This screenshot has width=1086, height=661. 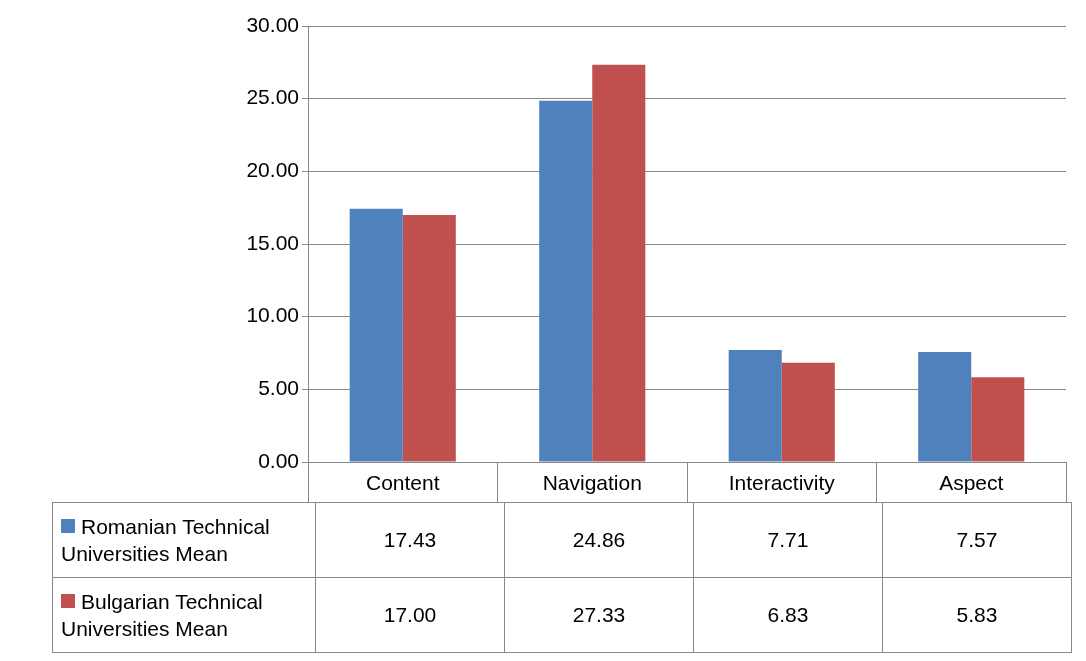 I want to click on y-tick-label: 30.00, so click(x=272, y=24).